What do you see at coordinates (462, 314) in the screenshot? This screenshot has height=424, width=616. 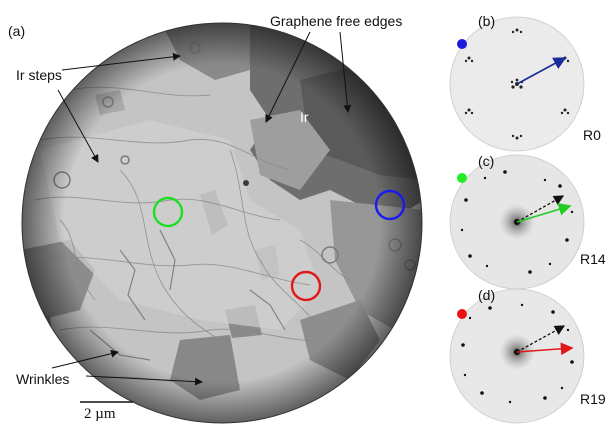 I see `red-dot` at bounding box center [462, 314].